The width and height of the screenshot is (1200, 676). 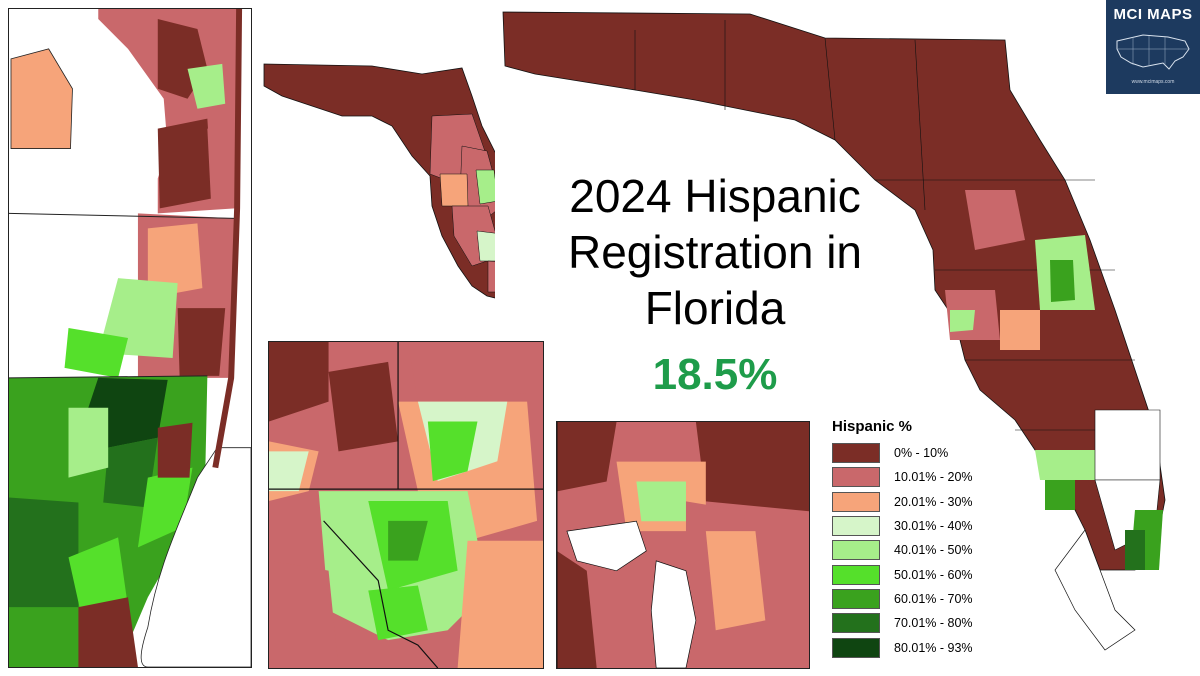 I want to click on legend-item: 70.01% - 80%, so click(x=907, y=623).